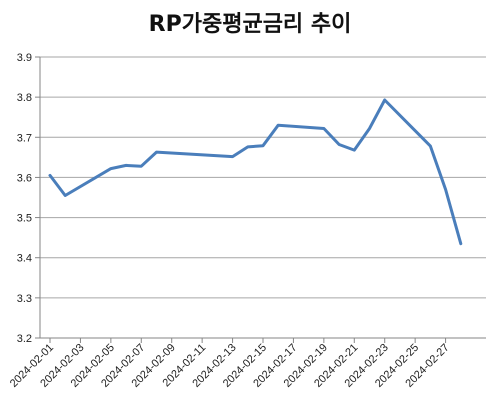  I want to click on y-tick-label: 3.8, so click(24, 98).